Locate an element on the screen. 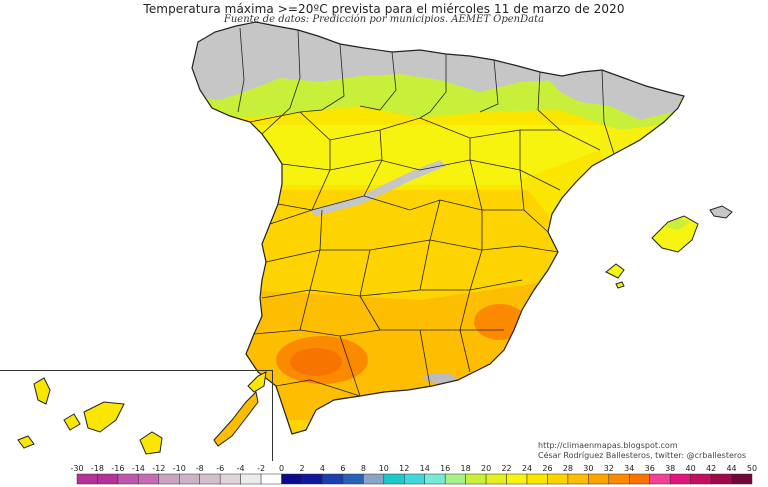 The height and width of the screenshot is (487, 768). canary-islands-frame is located at coordinates (136, 415).